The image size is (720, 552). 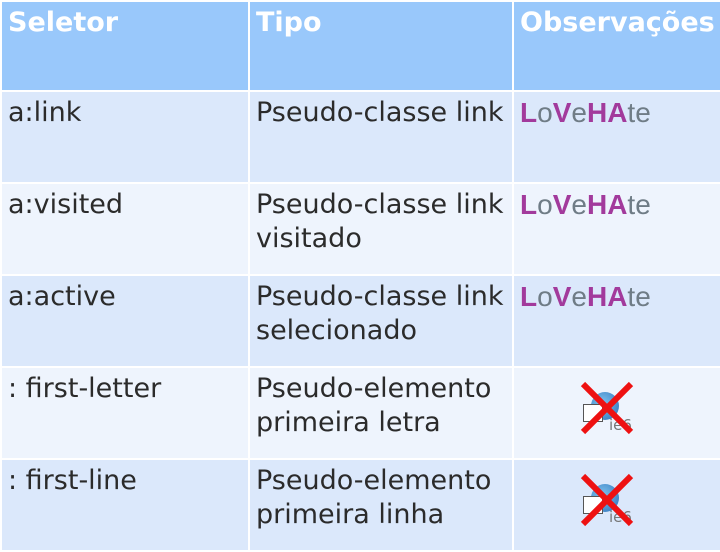 What do you see at coordinates (381, 505) in the screenshot?
I see `type-cell: Pseudo-elemento primeira linha` at bounding box center [381, 505].